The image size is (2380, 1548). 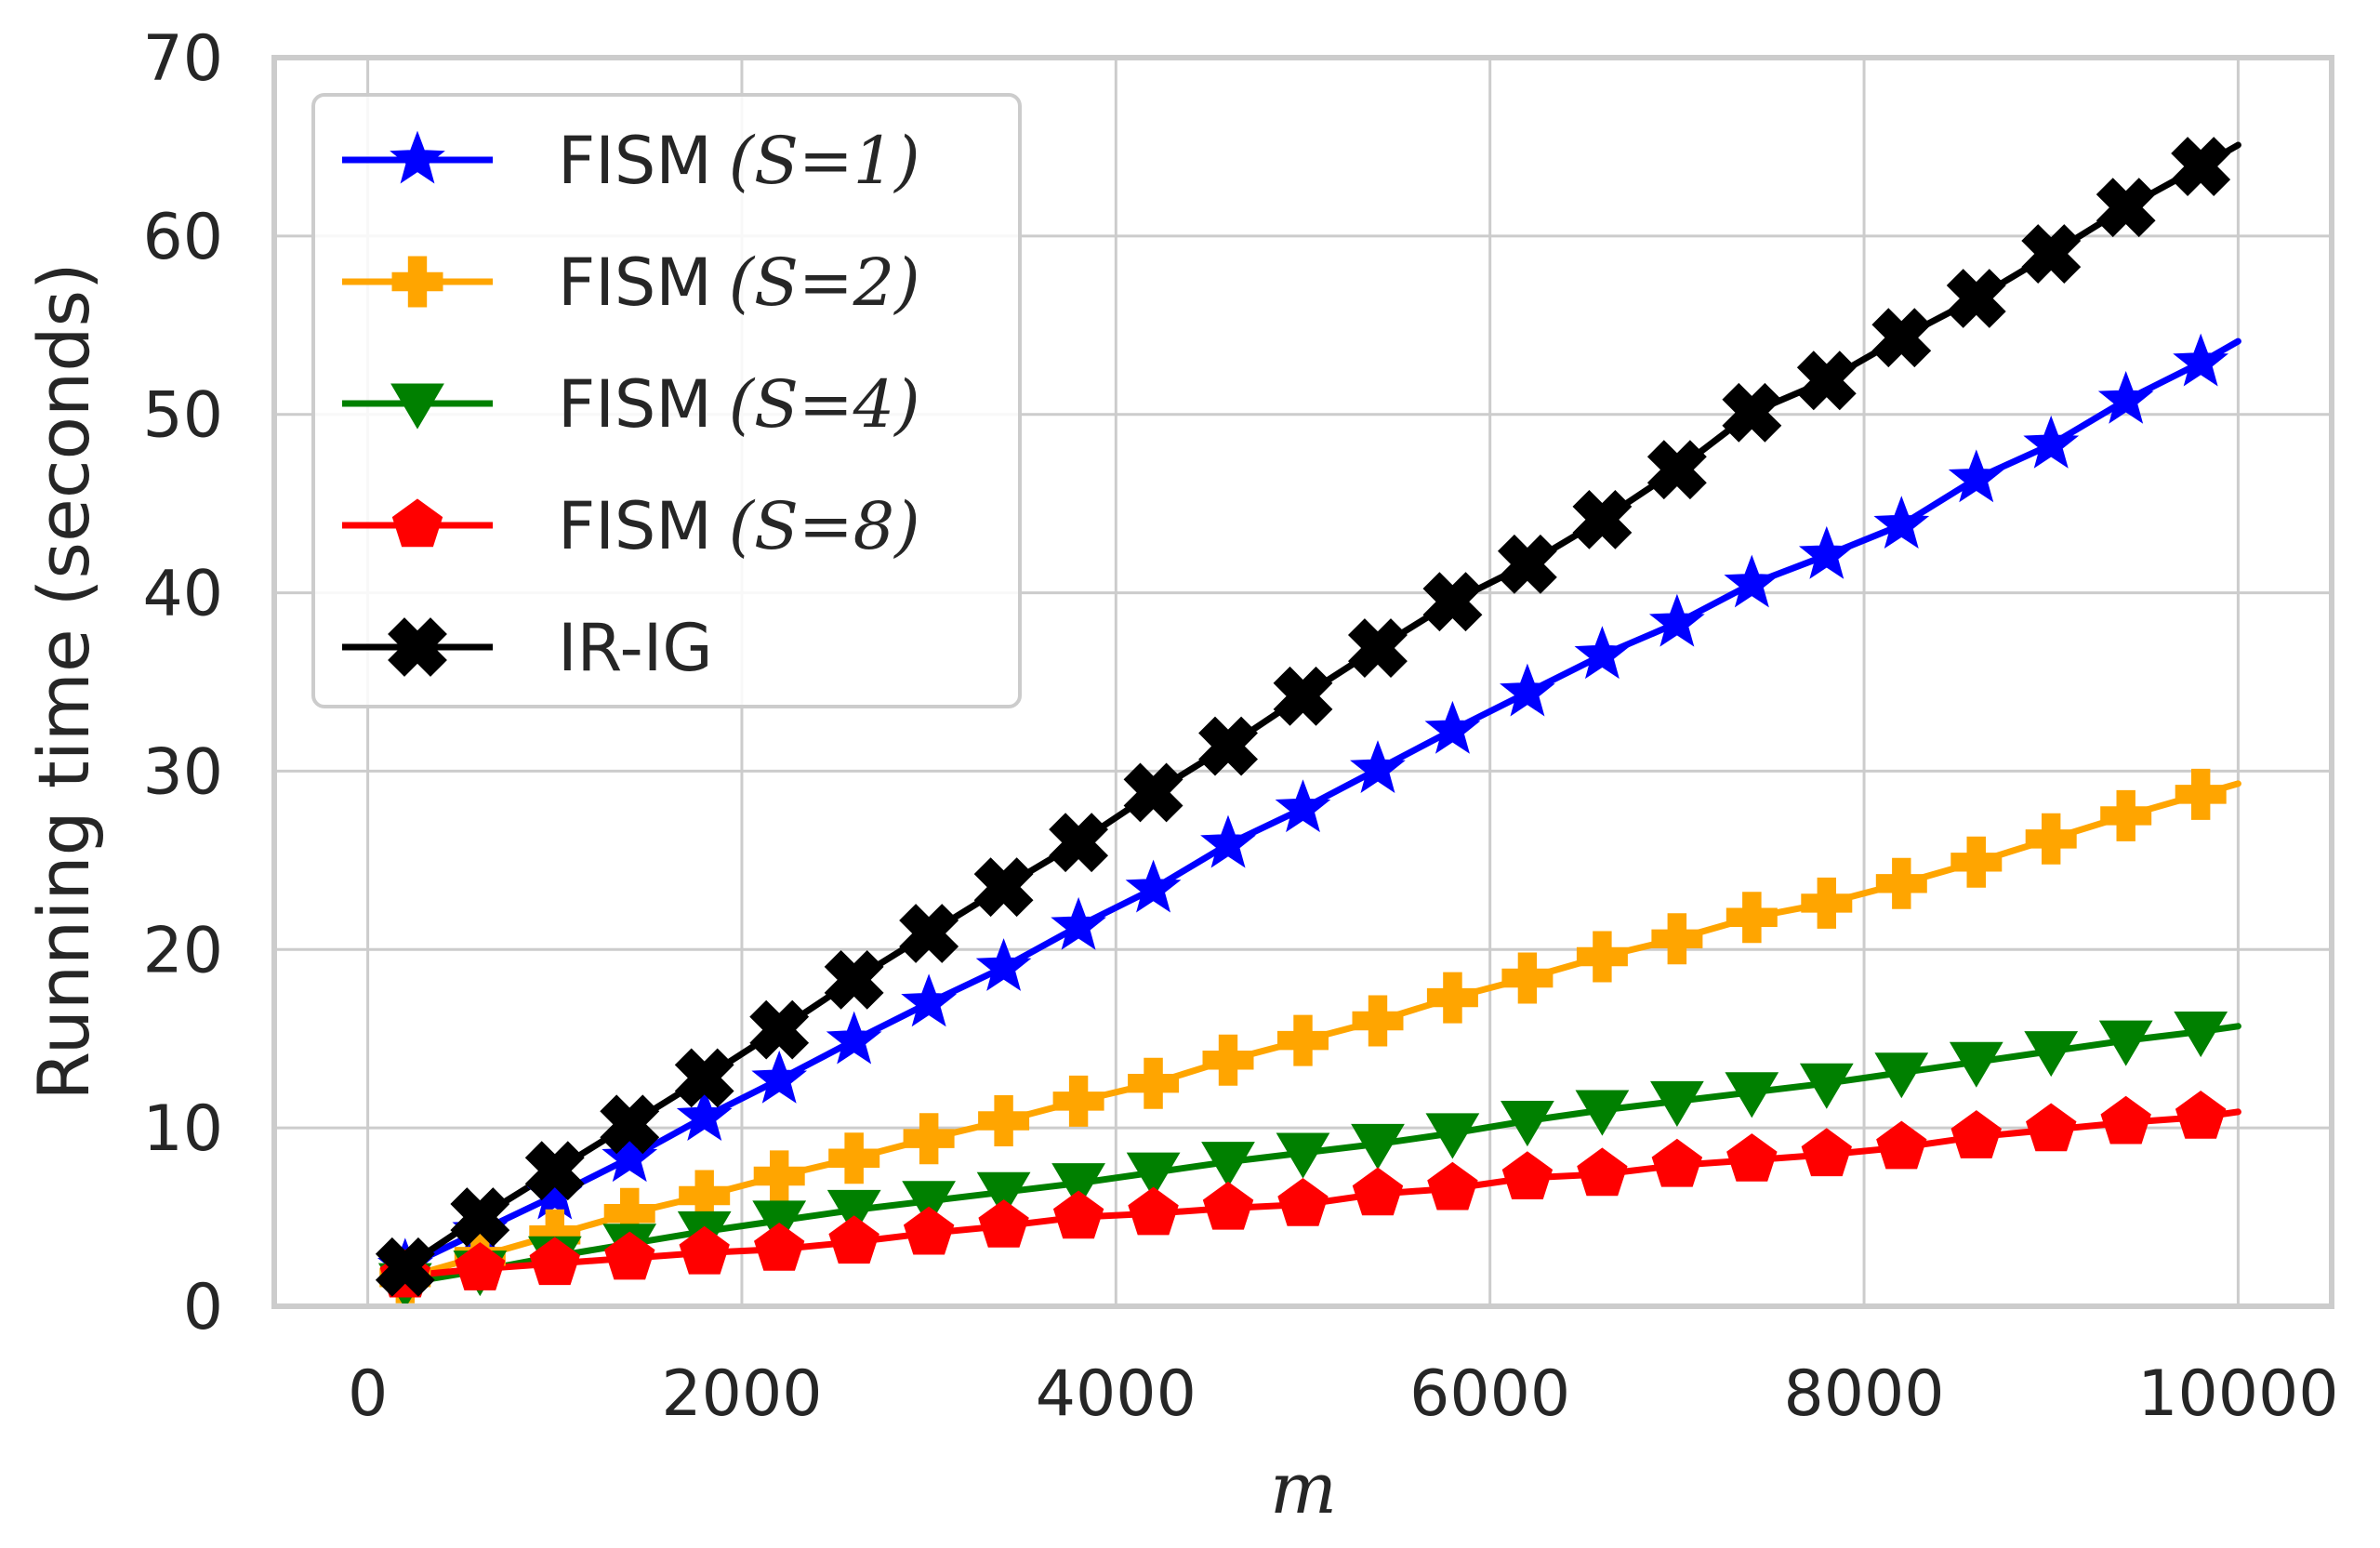 I want to click on legend-box, so click(x=666, y=400).